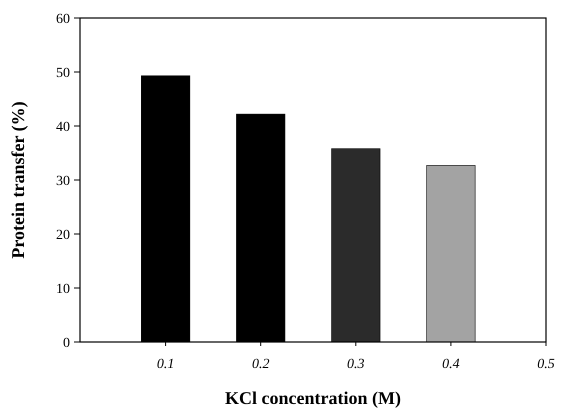 The height and width of the screenshot is (412, 564). I want to click on y-tick-label: 20, so click(63, 235).